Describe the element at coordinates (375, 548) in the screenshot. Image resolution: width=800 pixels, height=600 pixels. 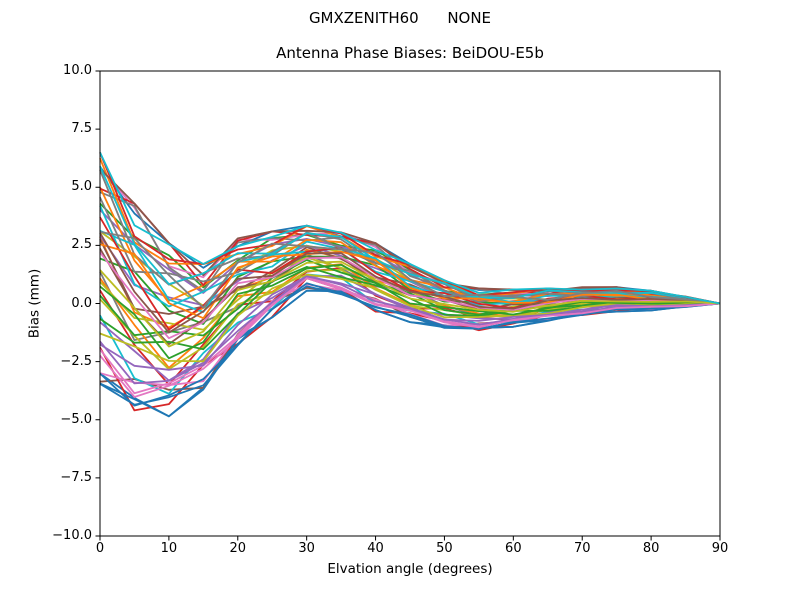
I see `x-tick-label: 40` at that location.